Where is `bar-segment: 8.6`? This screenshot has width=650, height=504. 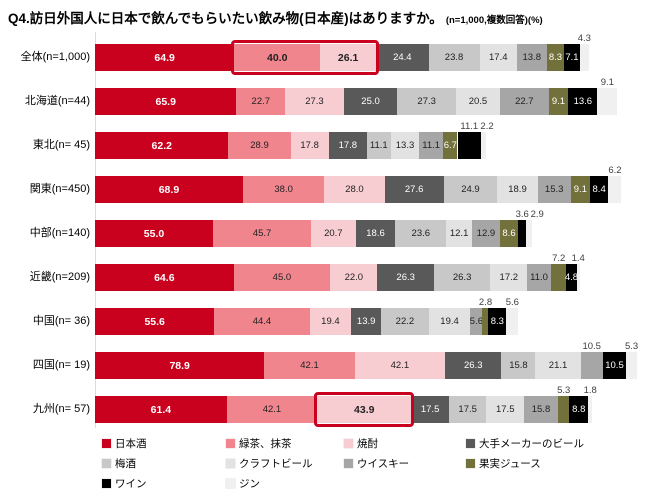
bar-segment: 8.6 is located at coordinates (509, 233).